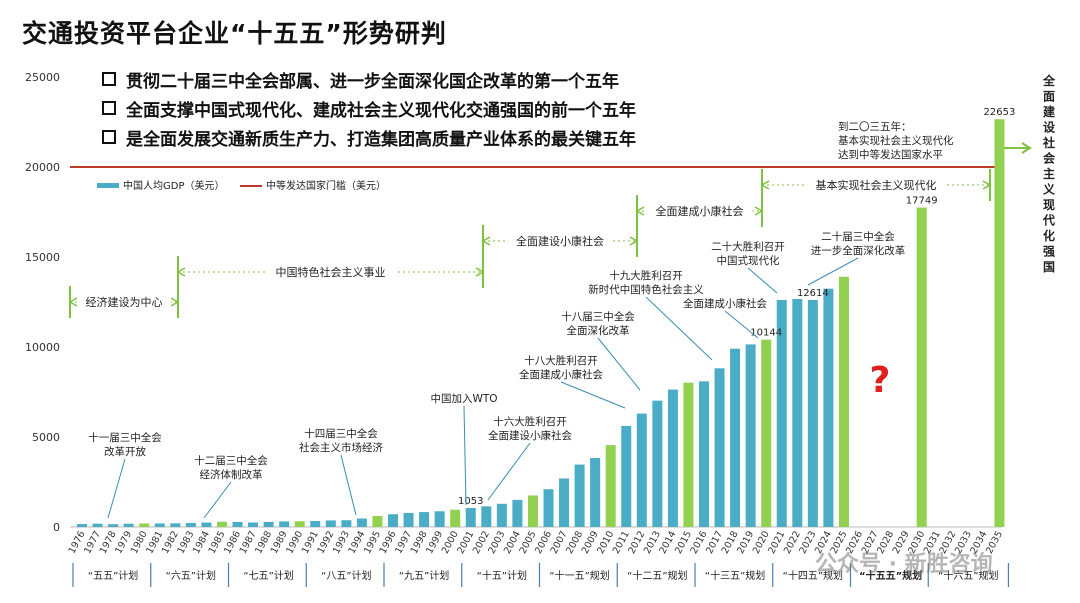  Describe the element at coordinates (372, 82) in the screenshot. I see `key-point-text: 贯彻二十届三中全会部属、进一步全面深化国企改革的第一个五年` at that location.